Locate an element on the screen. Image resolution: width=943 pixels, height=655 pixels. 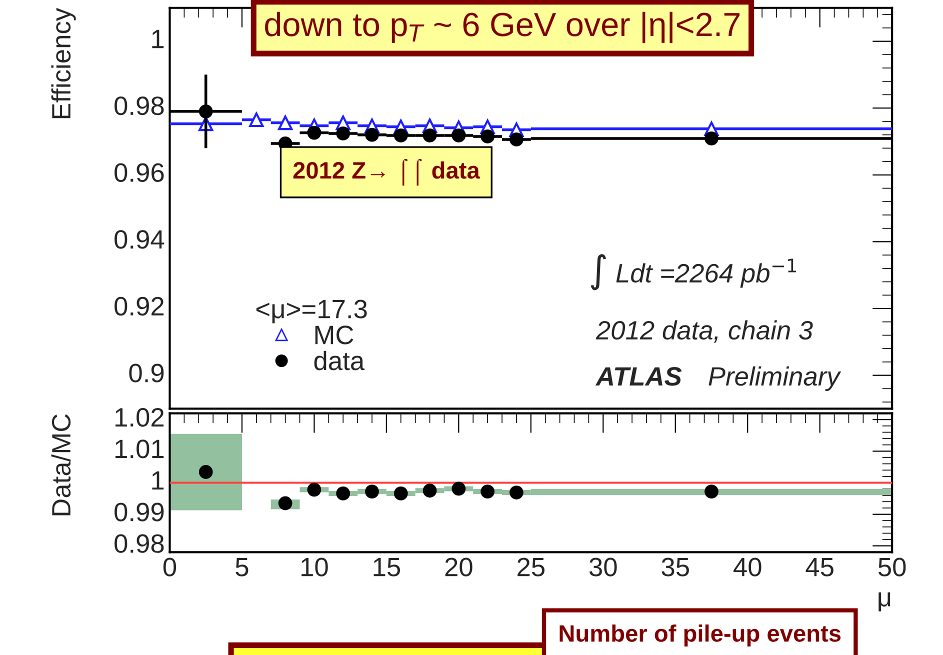
annotation: 2012 data, chain 3 is located at coordinates (704, 331).